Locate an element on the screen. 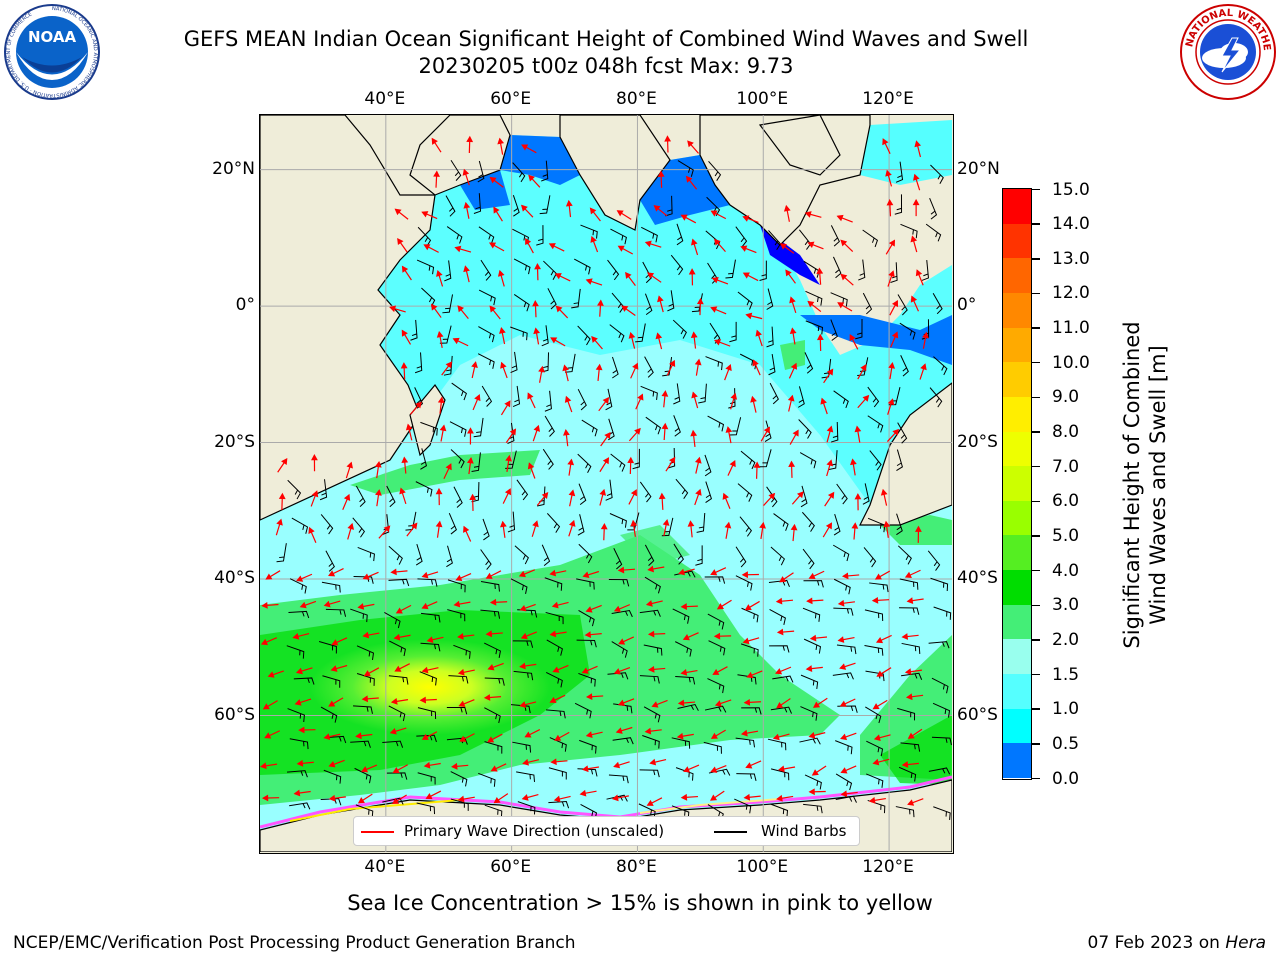 The image size is (1280, 960). colorbar-label-line2: Wind Waves and Swell [m] is located at coordinates (1158, 485).